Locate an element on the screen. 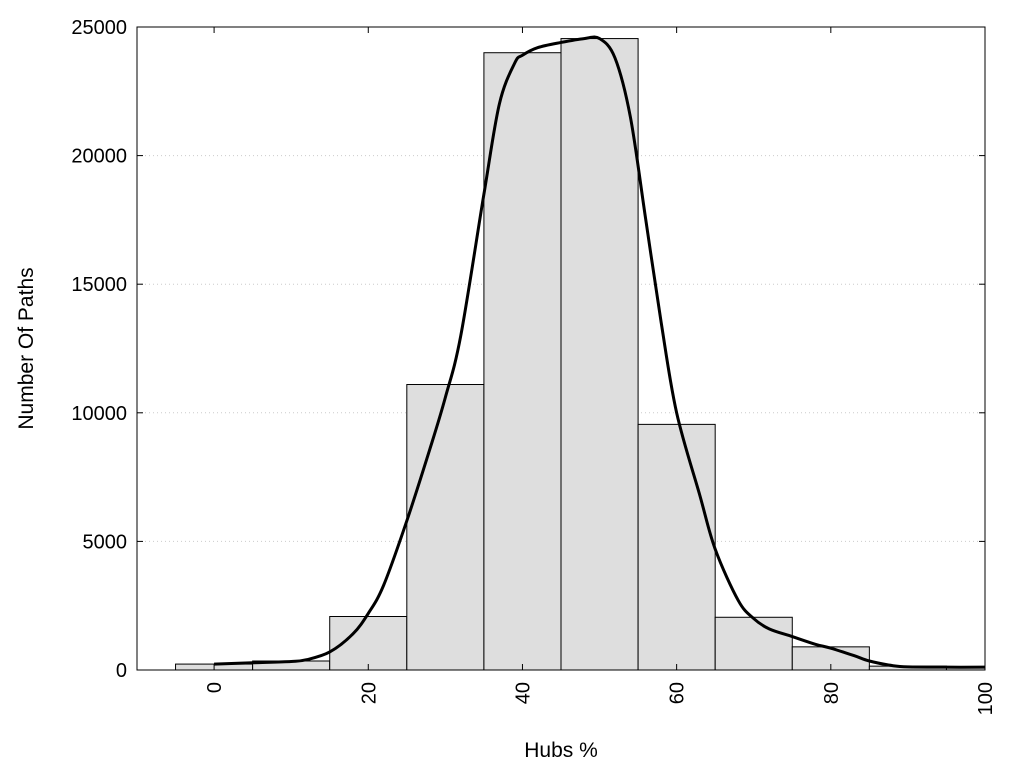 Image resolution: width=1024 pixels, height=768 pixels. y-tick-label: 20000 is located at coordinates (99, 157).